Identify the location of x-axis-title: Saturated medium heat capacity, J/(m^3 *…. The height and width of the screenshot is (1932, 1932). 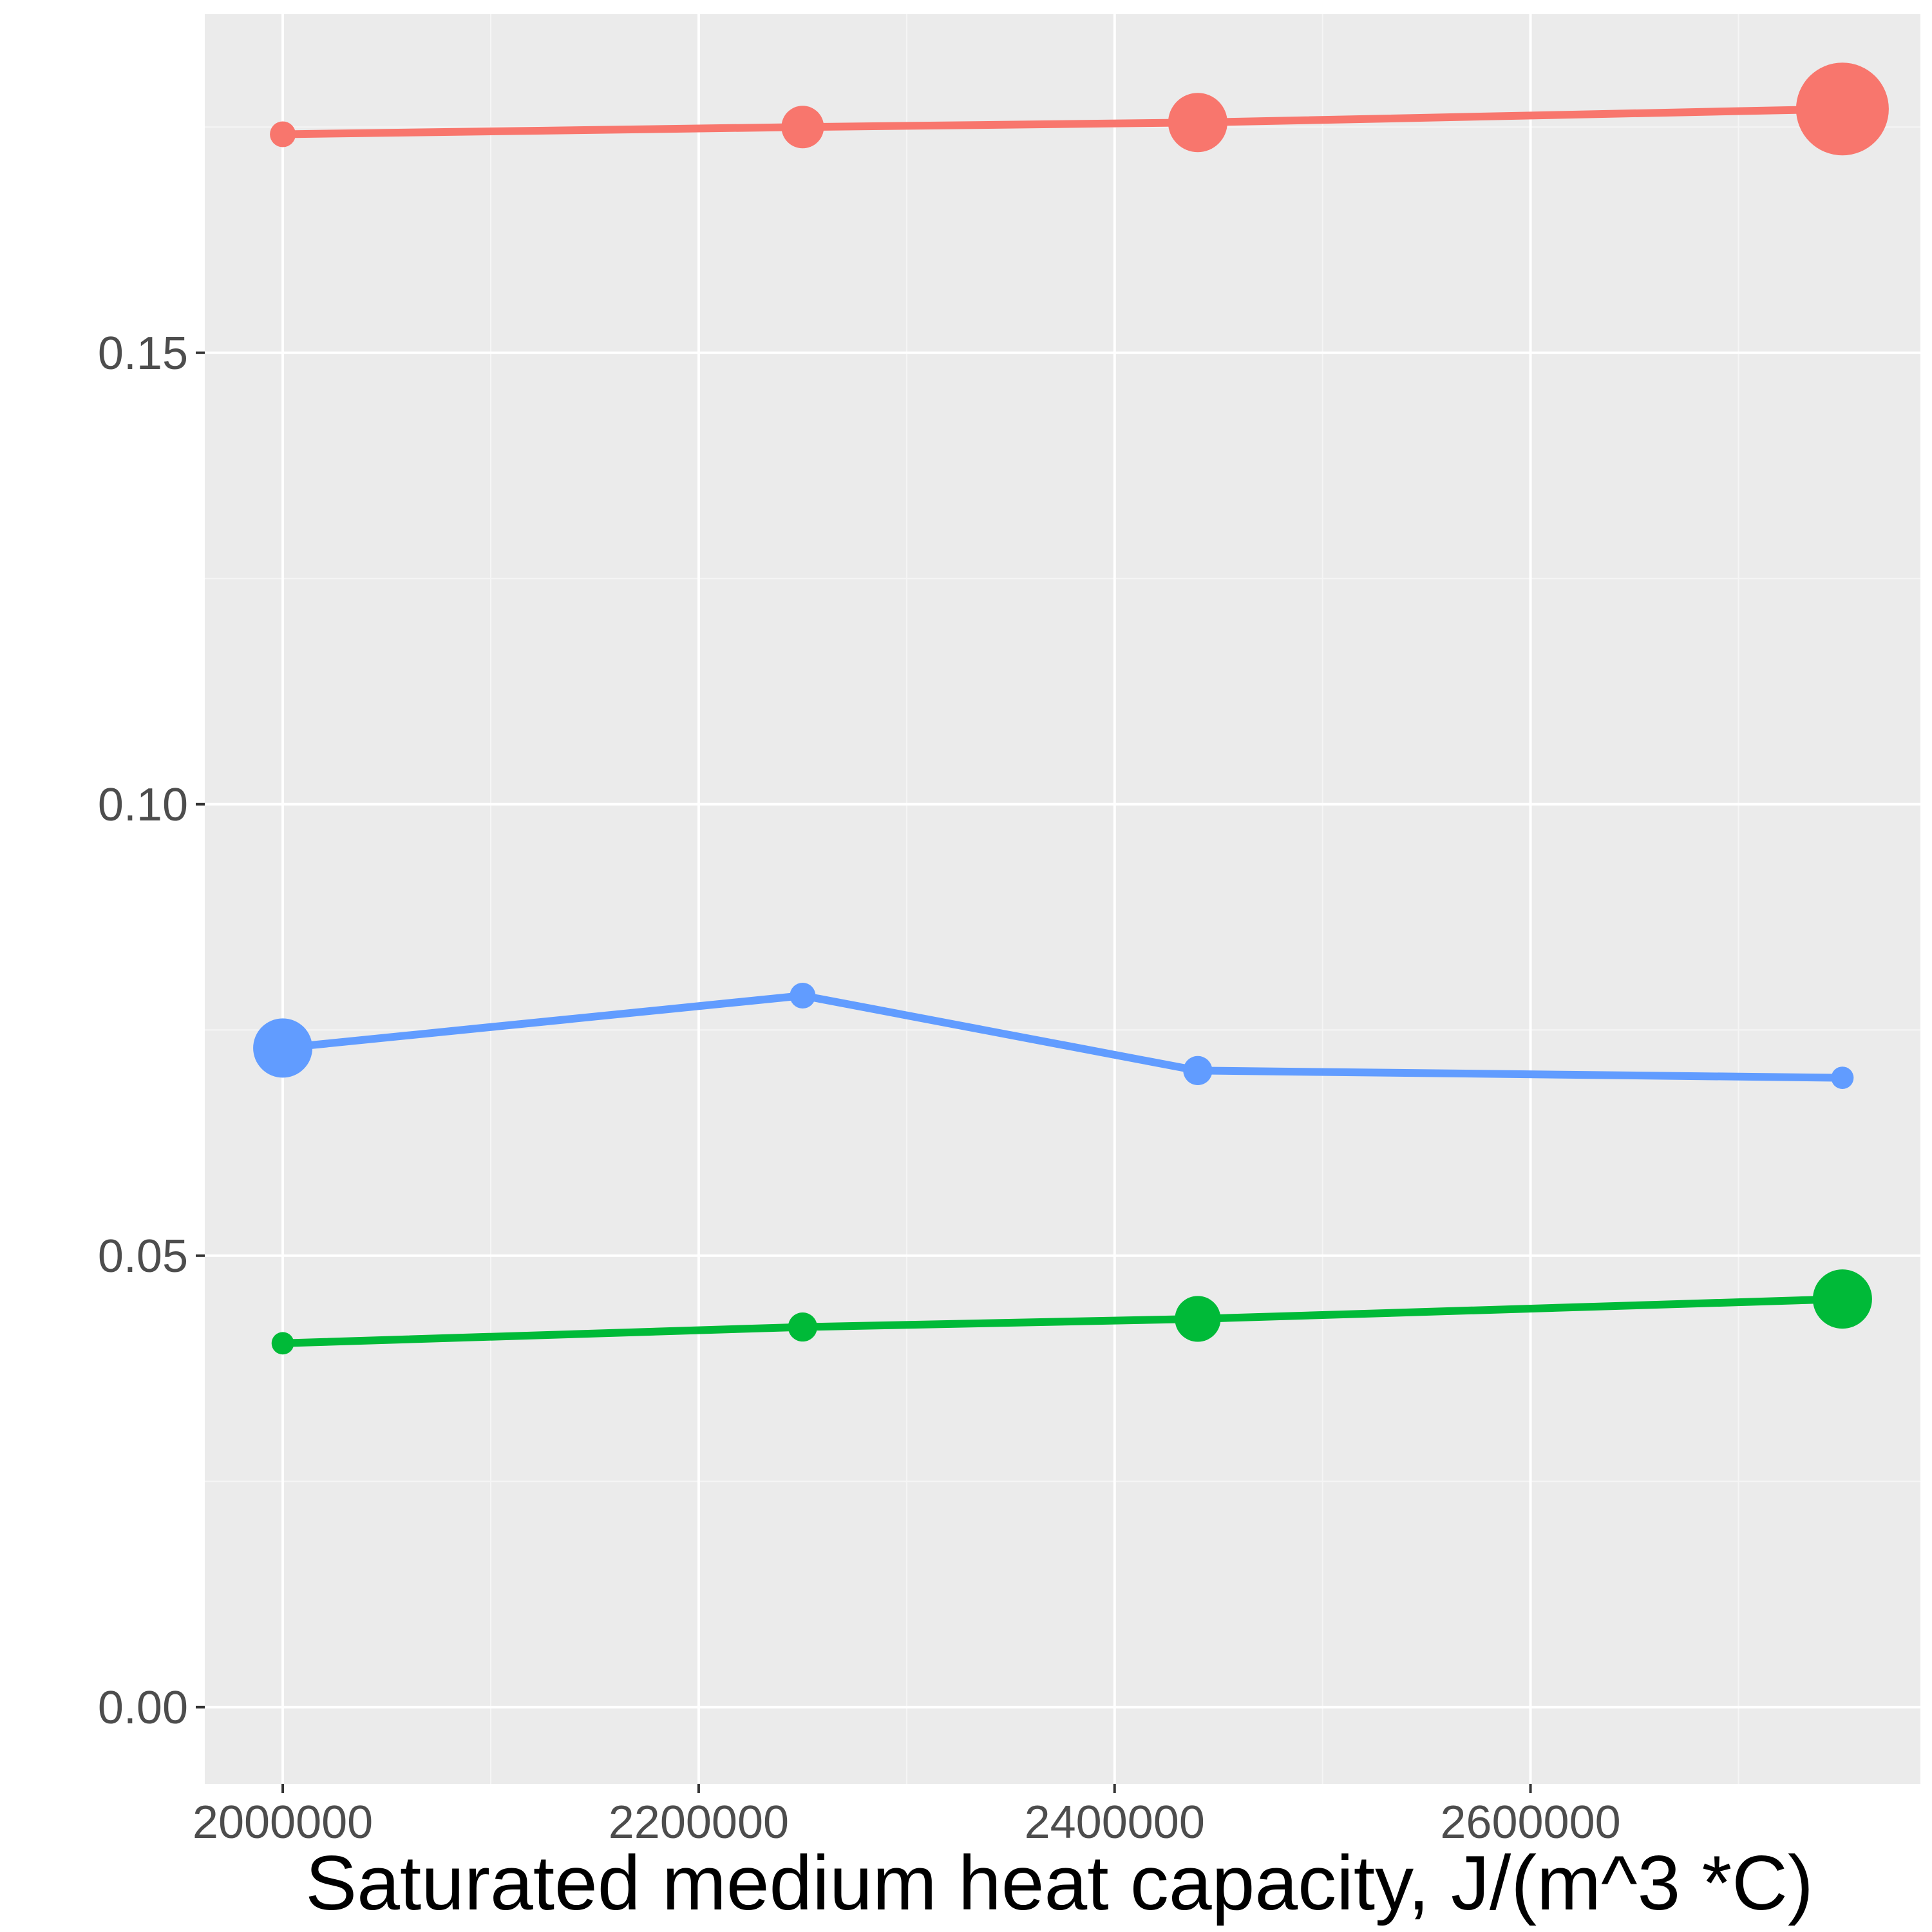
(1060, 1883).